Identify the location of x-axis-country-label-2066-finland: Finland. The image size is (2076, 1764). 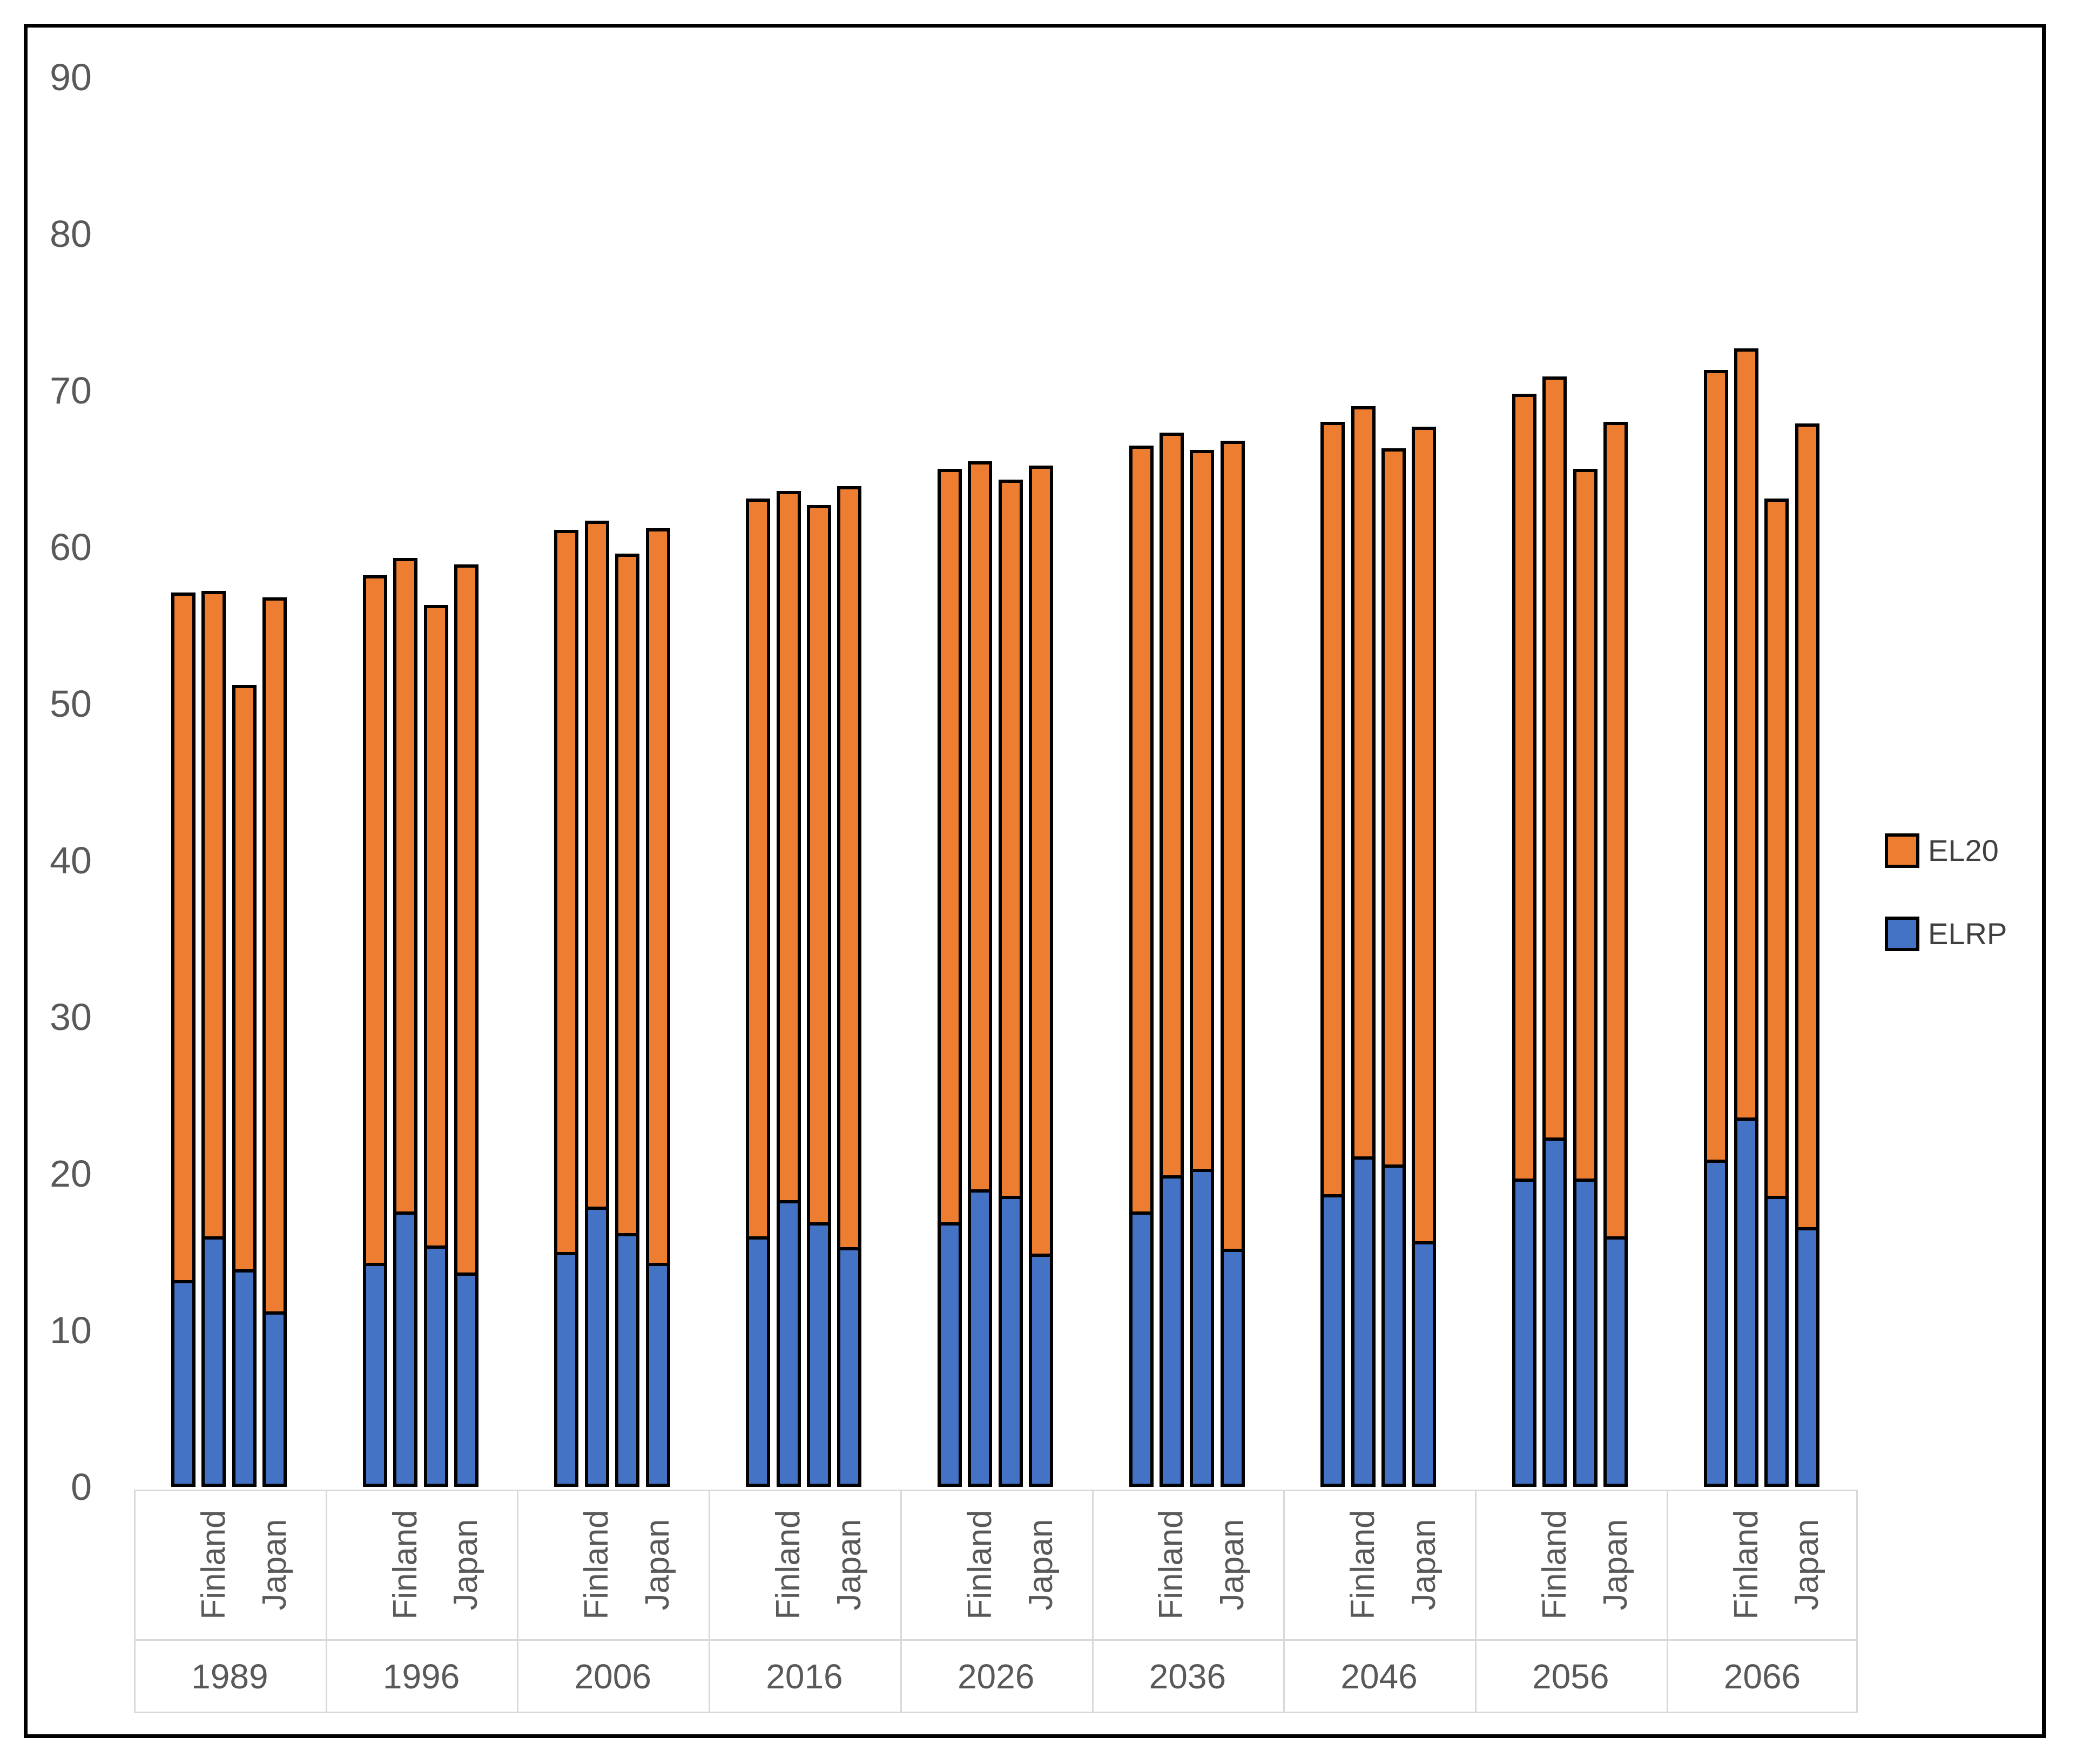
(1746, 1565).